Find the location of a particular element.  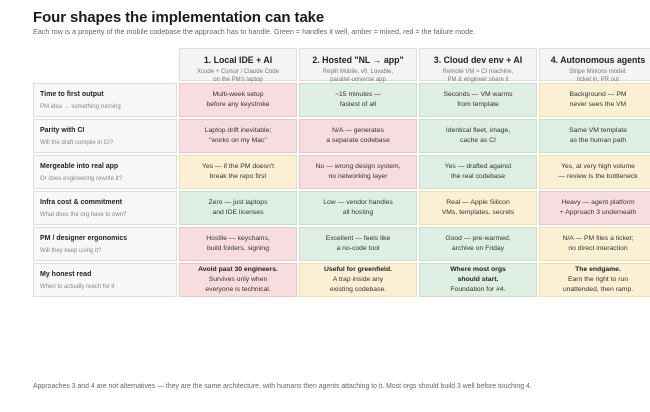

cell-text-line: archive on Friday is located at coordinates (478, 248).